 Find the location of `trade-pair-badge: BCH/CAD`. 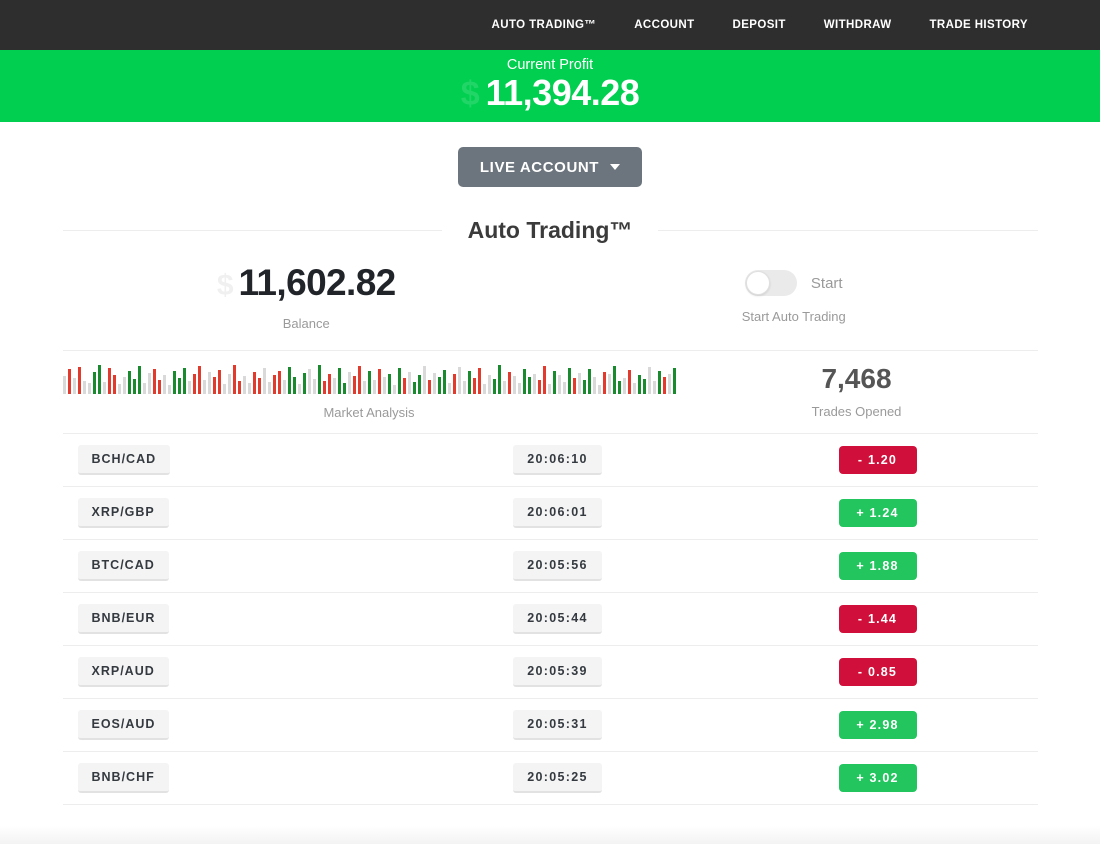

trade-pair-badge: BCH/CAD is located at coordinates (124, 460).